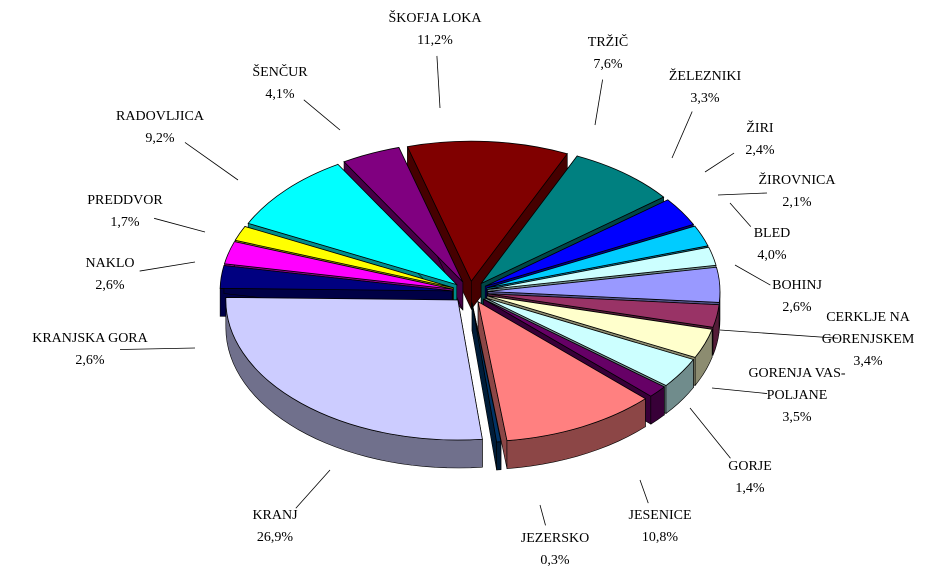 This screenshot has height=574, width=950. Describe the element at coordinates (772, 245) in the screenshot. I see `slice-label: BLED 4,0%` at that location.